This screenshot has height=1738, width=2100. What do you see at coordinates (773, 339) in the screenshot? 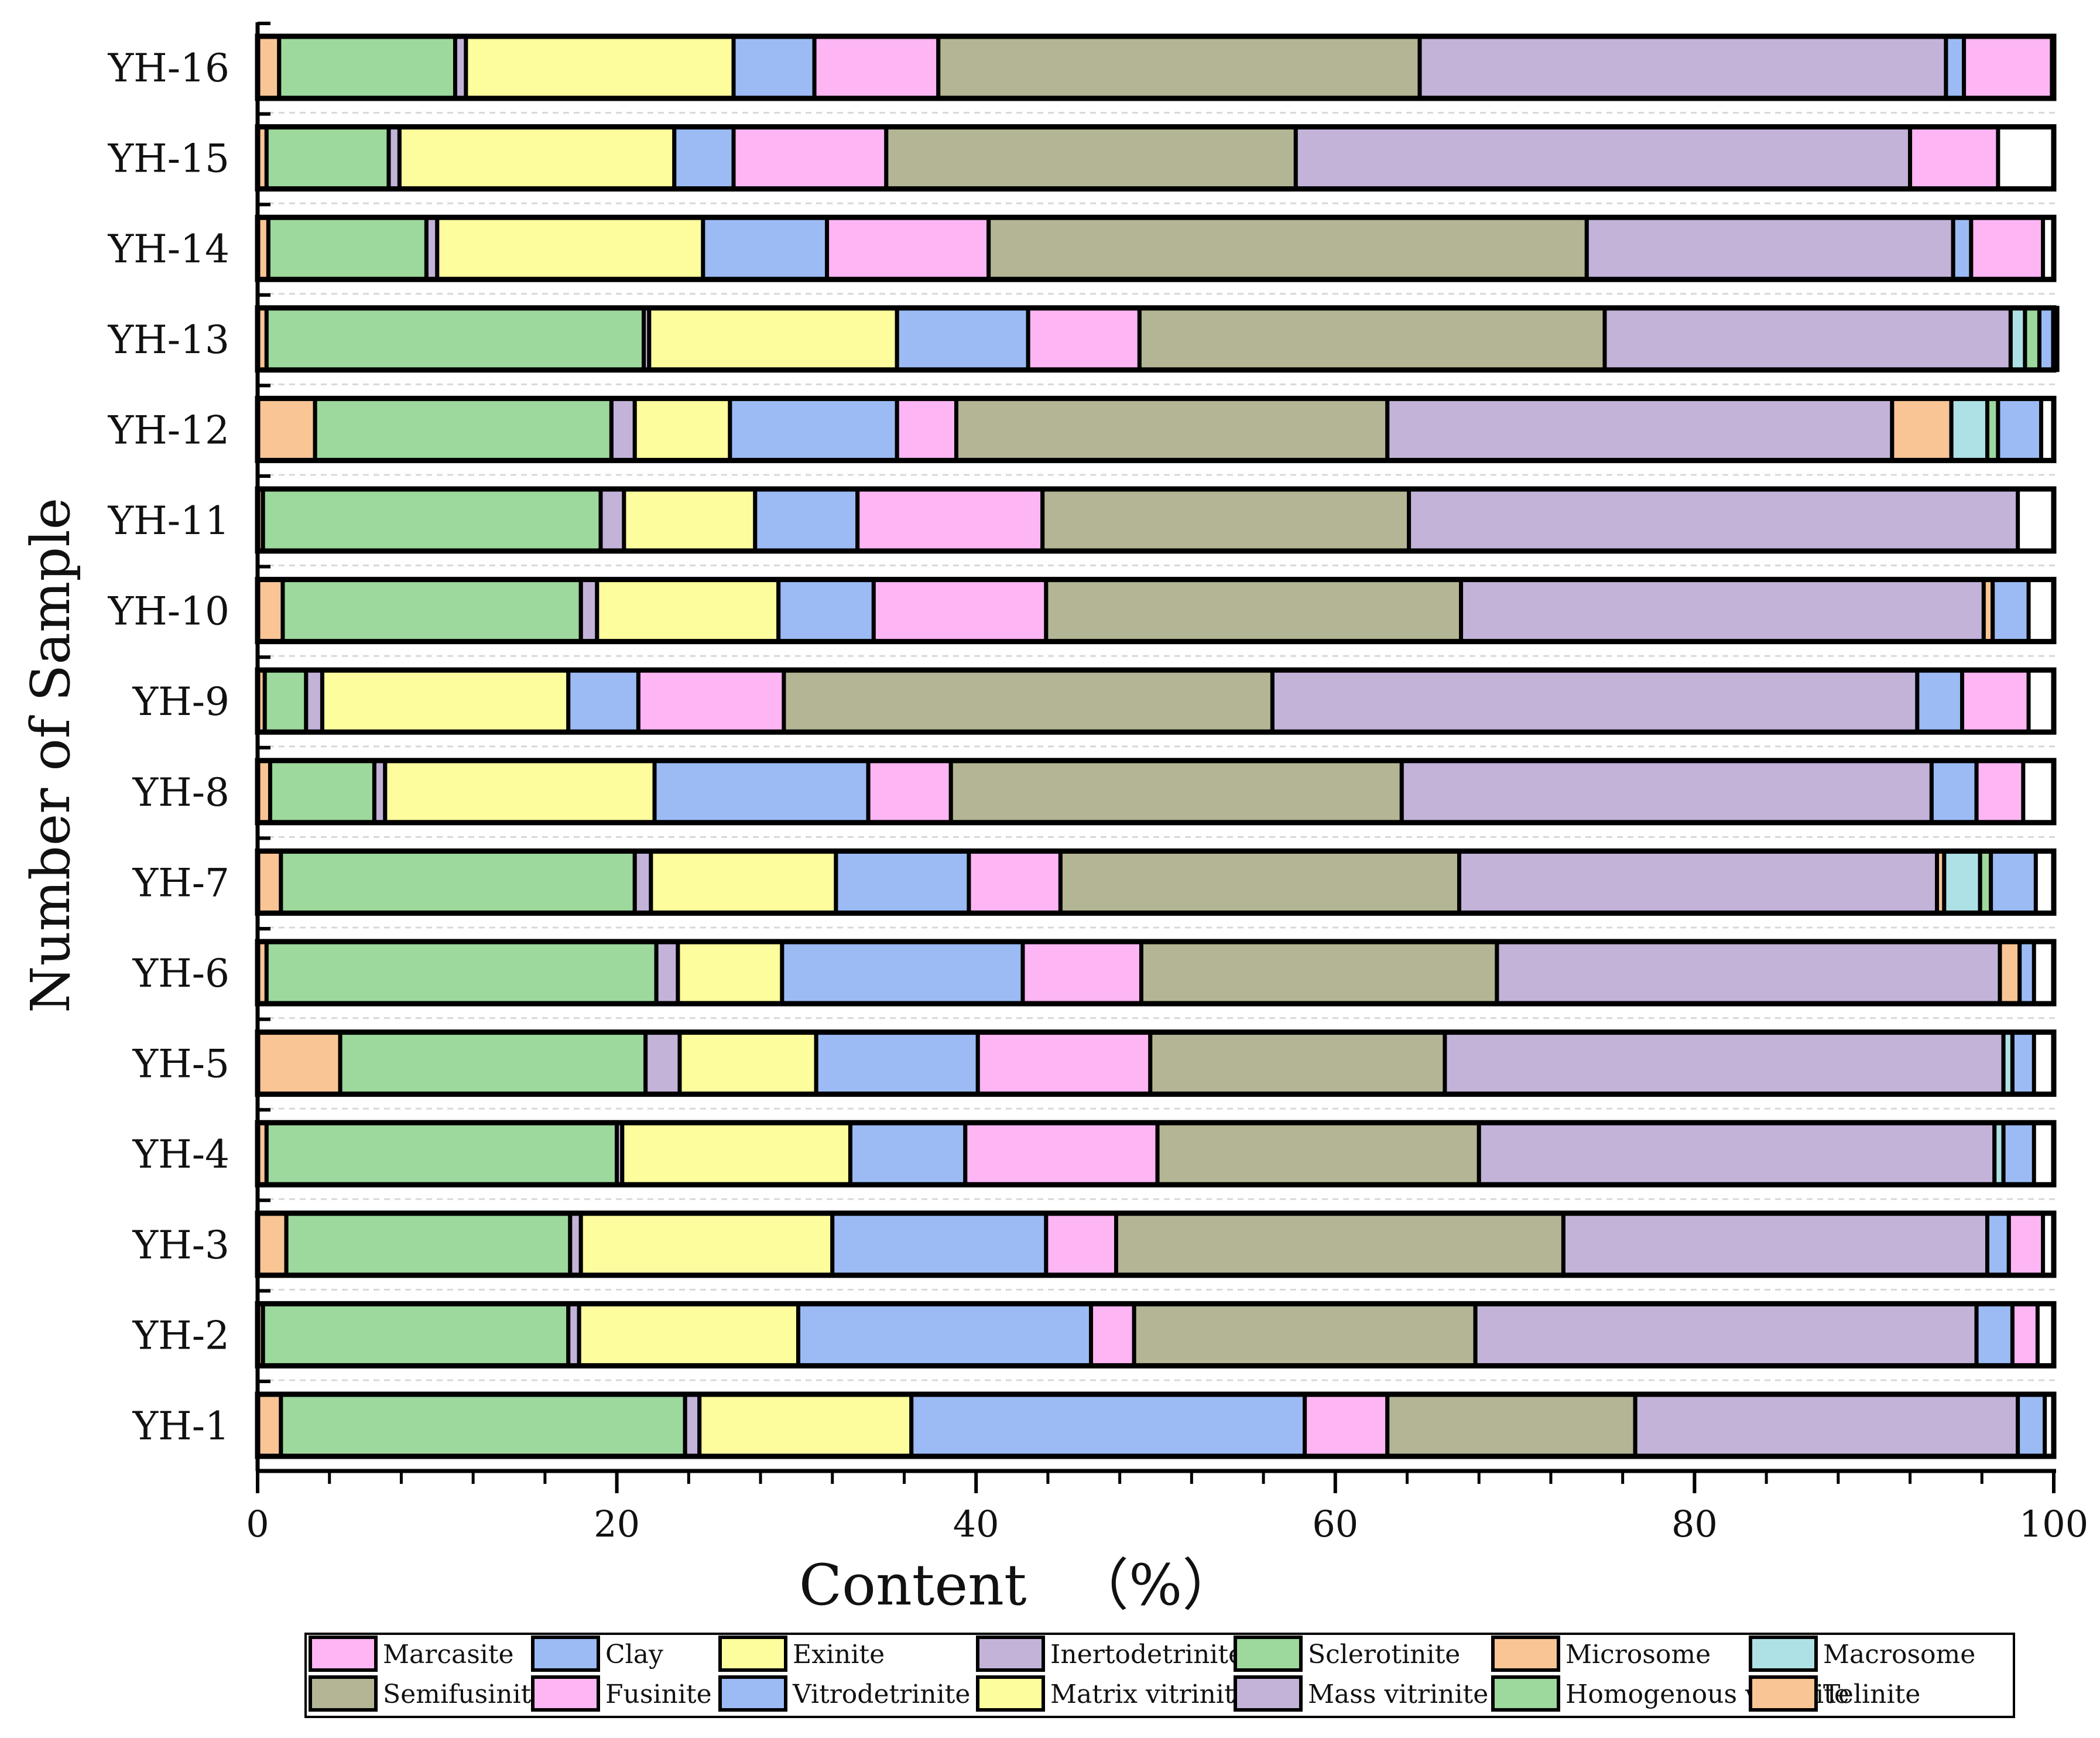
I see `bar-segment-yh-13-matrix-vitrinite` at bounding box center [773, 339].